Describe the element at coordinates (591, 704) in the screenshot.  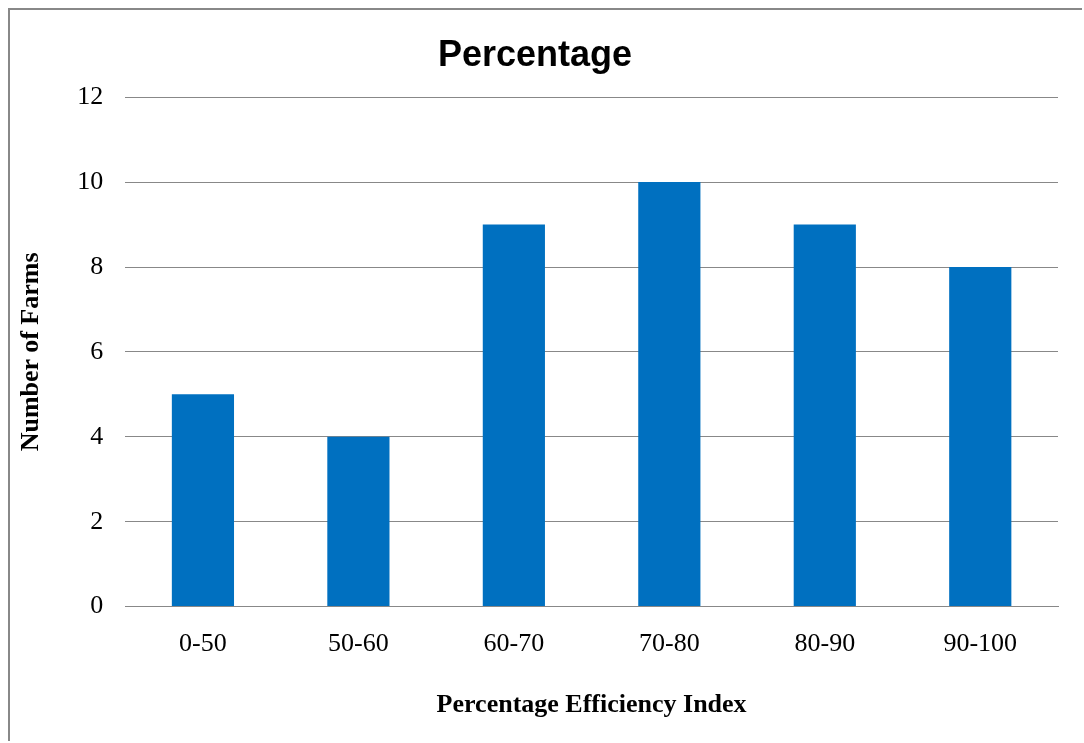
I see `x-axis-title: Percentage Efficiency Index` at that location.